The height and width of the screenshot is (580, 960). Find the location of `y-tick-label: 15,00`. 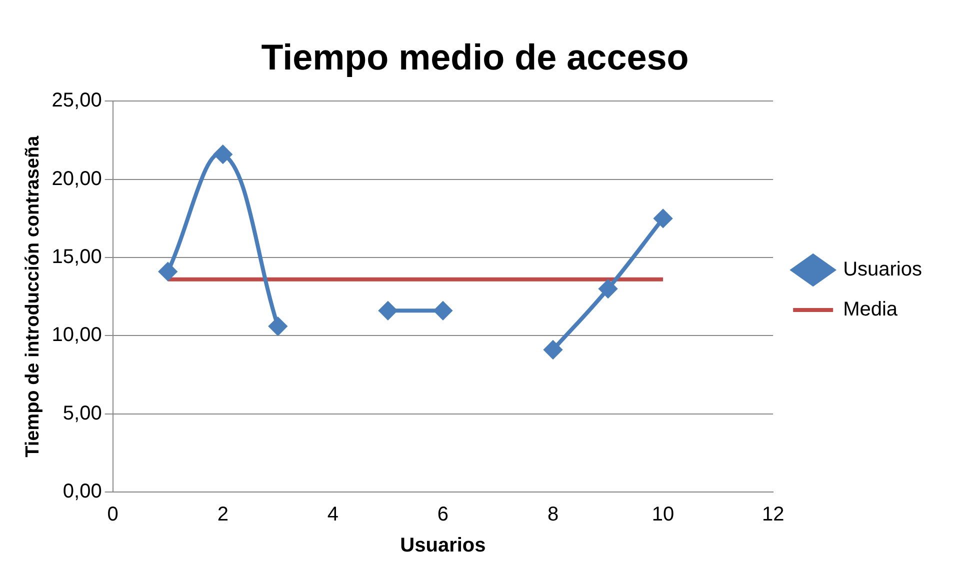

y-tick-label: 15,00 is located at coordinates (77, 257).